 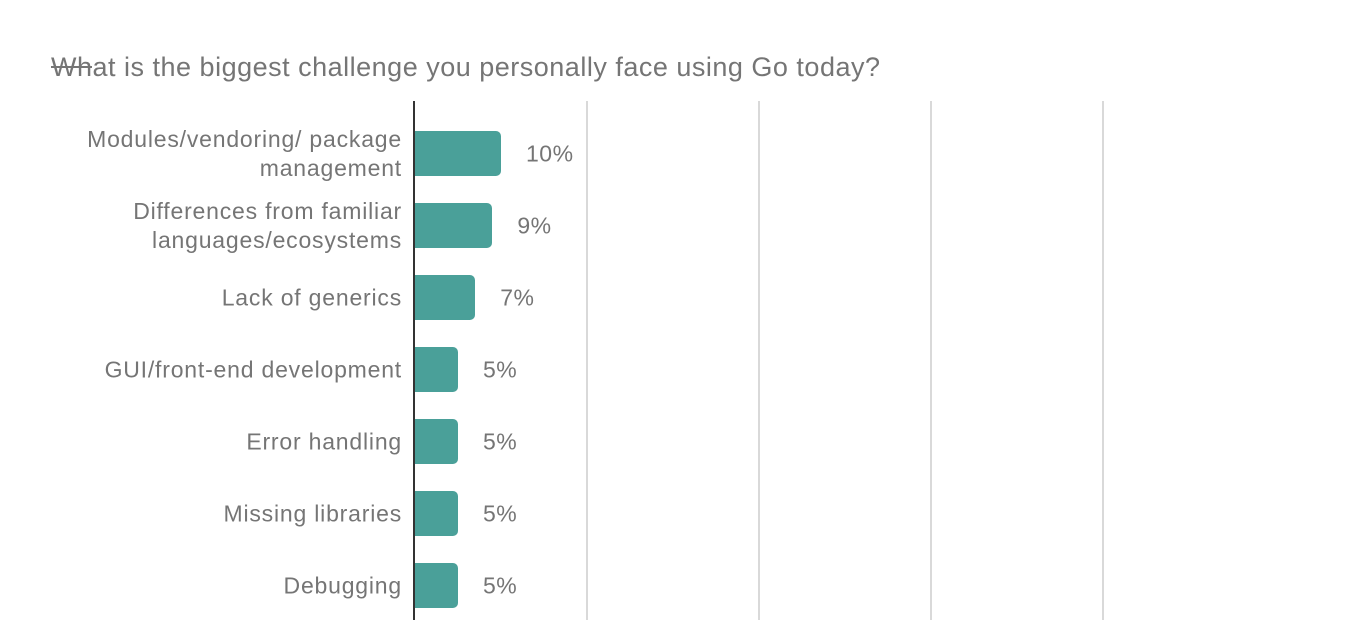 What do you see at coordinates (312, 513) in the screenshot?
I see `category-label: Missing libraries` at bounding box center [312, 513].